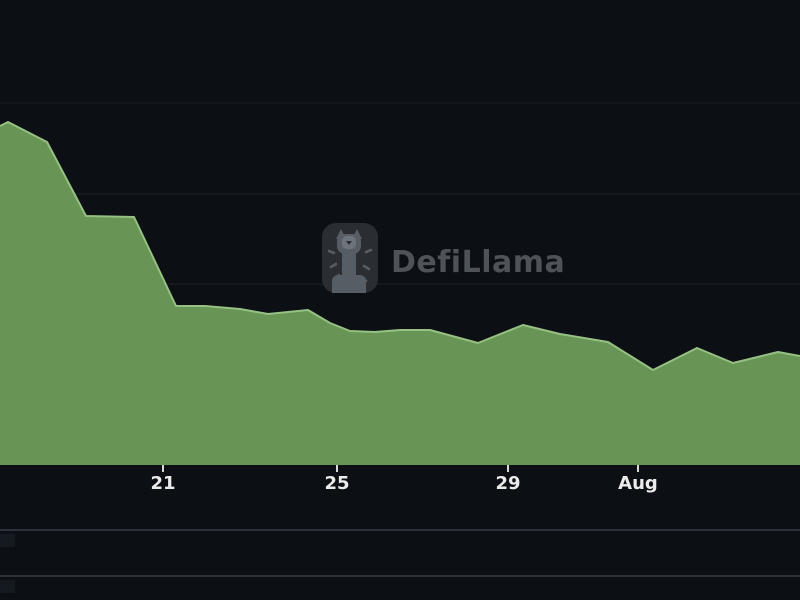  Describe the element at coordinates (400, 530) in the screenshot. I see `separator-line-top` at that location.